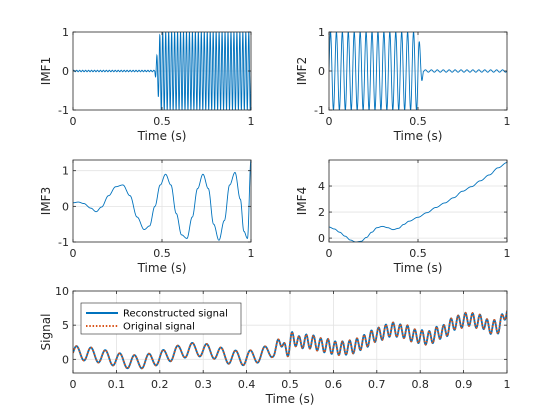 This screenshot has height=420, width=560. I want to click on imf3-ytick-label-0: -1, so click(63, 242).